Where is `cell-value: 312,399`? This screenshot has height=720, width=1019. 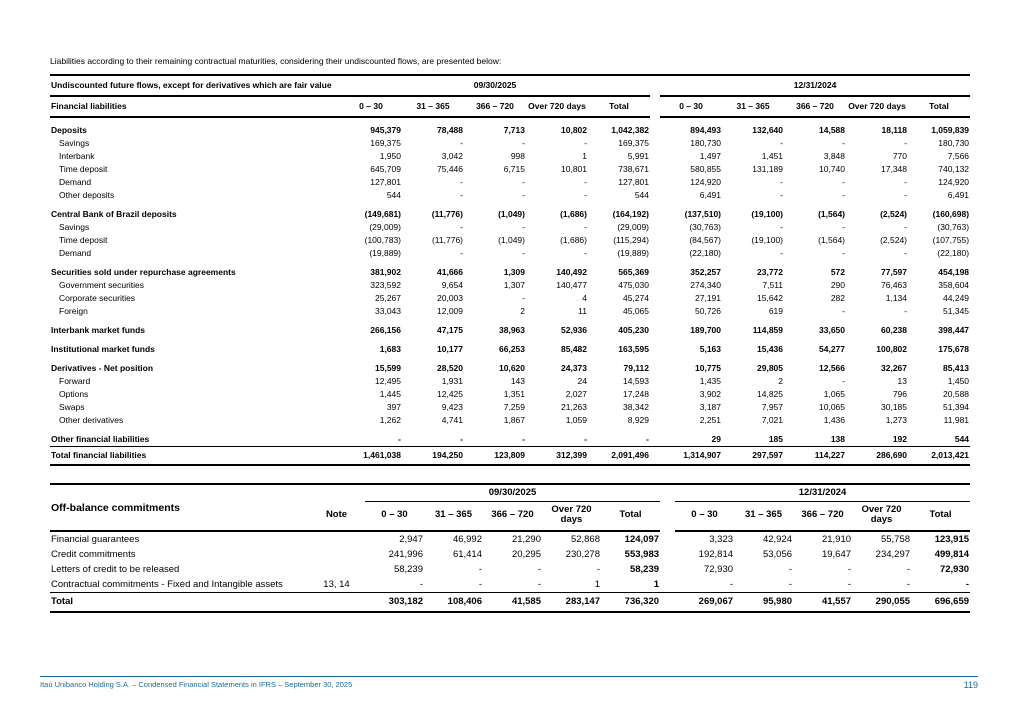 cell-value: 312,399 is located at coordinates (557, 456).